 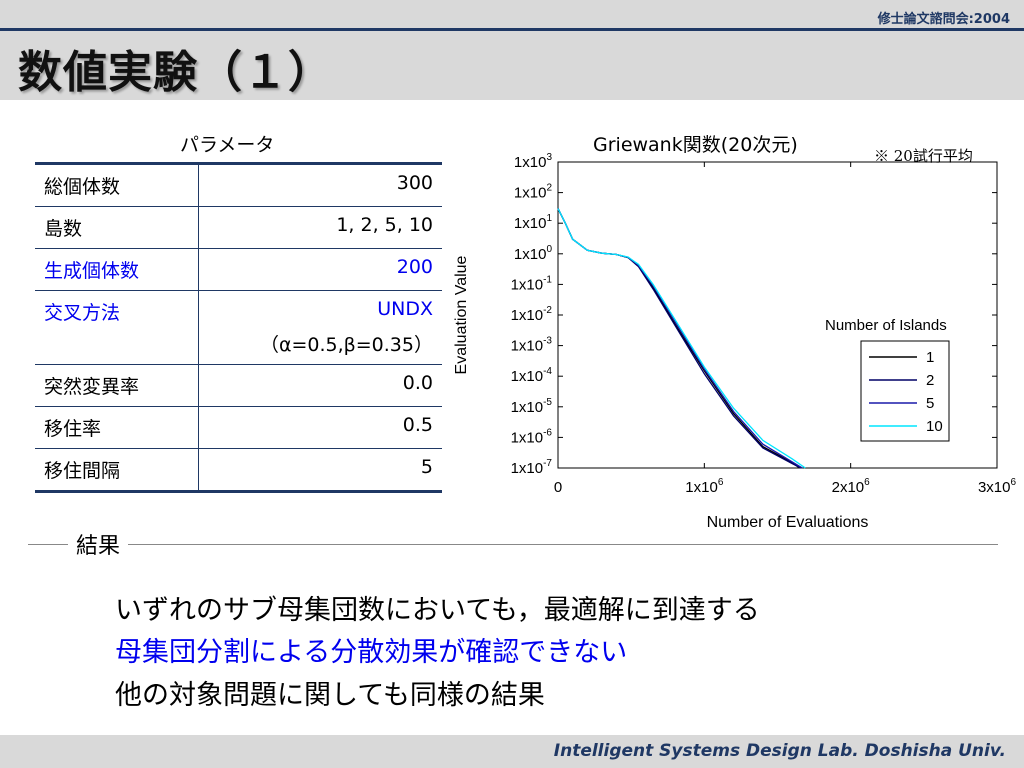 I want to click on conference-label: 修士論文諮問会:2004, so click(x=943, y=19).